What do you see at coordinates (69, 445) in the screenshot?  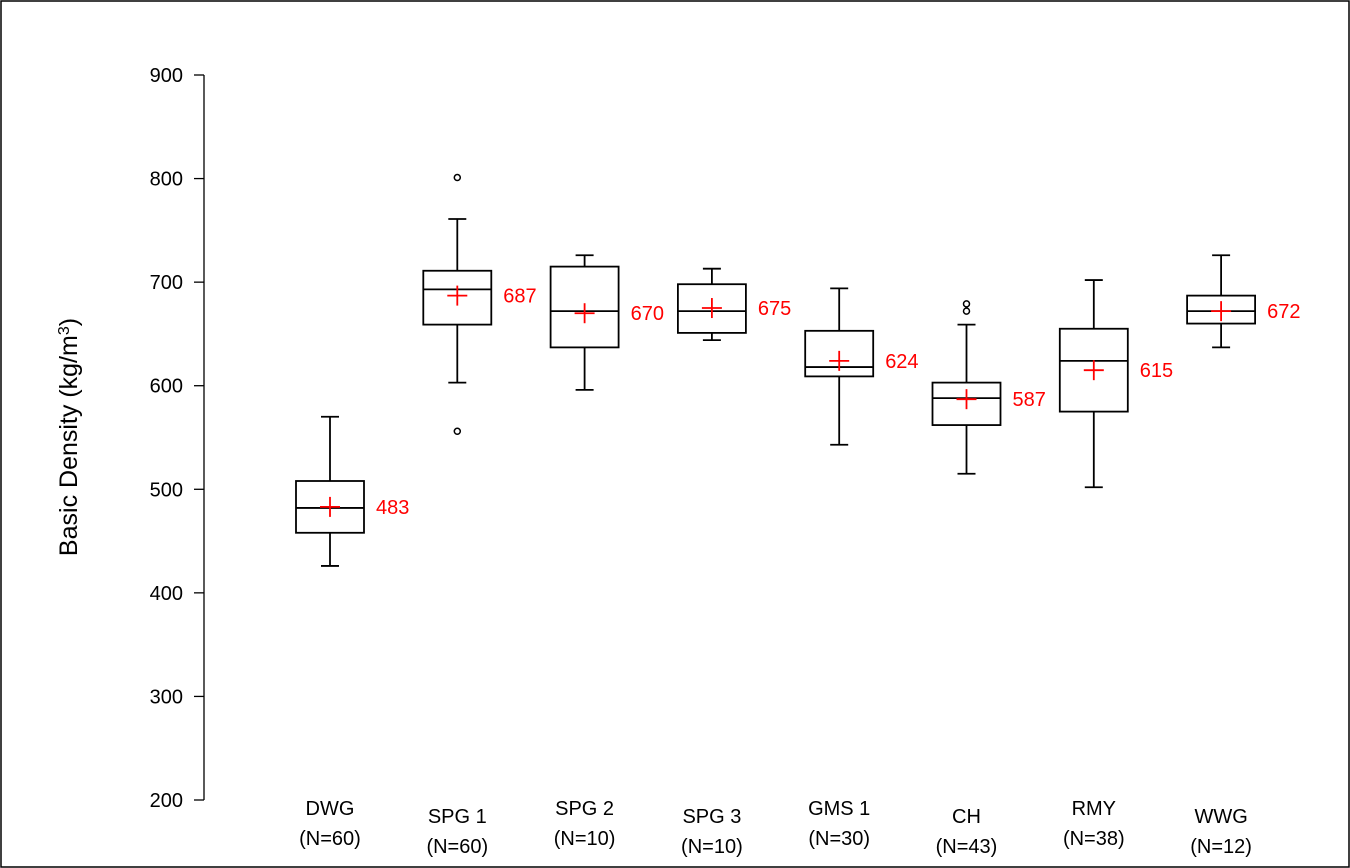 I see `y-axis-label-main: Basic Density (kg/m` at bounding box center [69, 445].